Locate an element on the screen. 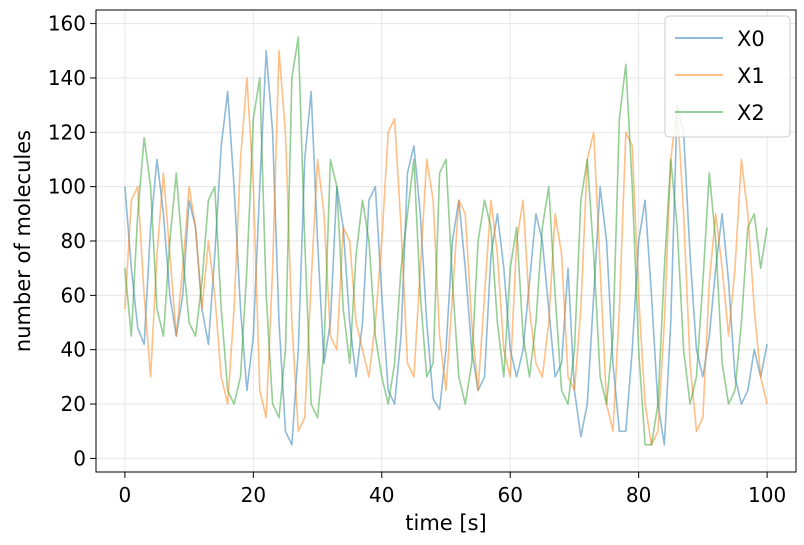 This screenshot has height=545, width=804. x-tick-label: 80 is located at coordinates (638, 495).